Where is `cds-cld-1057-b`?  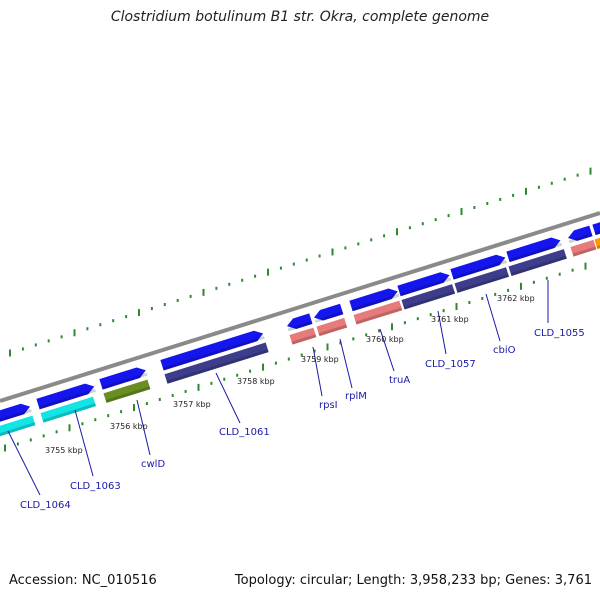 cds-cld-1057-b is located at coordinates (428, 297).